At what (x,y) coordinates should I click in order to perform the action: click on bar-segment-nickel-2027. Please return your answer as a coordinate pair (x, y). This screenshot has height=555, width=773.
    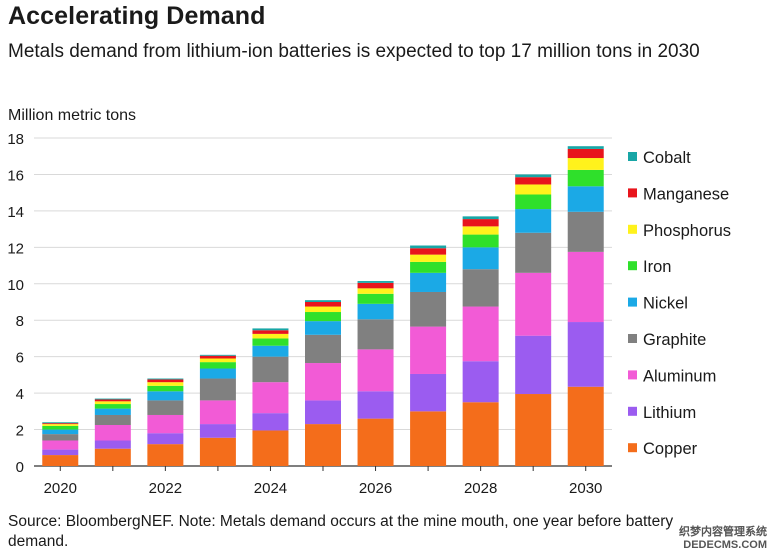
    Looking at the image, I should click on (428, 282).